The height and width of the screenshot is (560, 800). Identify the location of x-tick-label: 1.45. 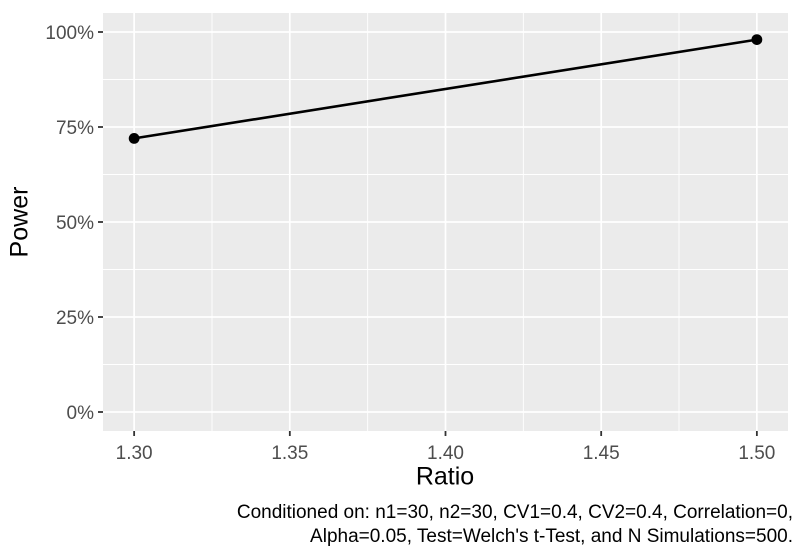
(601, 453).